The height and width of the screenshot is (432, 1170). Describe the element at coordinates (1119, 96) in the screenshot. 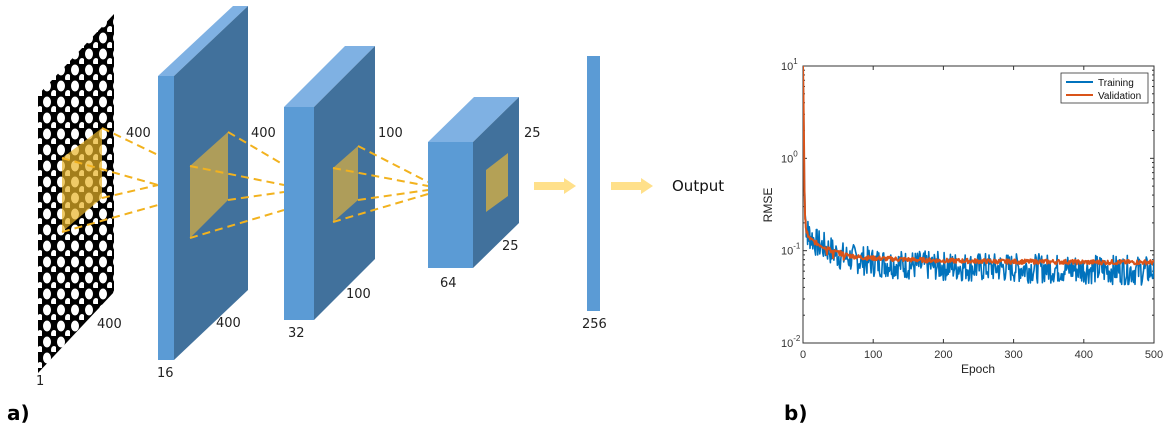

I see `legend-validation-label: Validation` at that location.